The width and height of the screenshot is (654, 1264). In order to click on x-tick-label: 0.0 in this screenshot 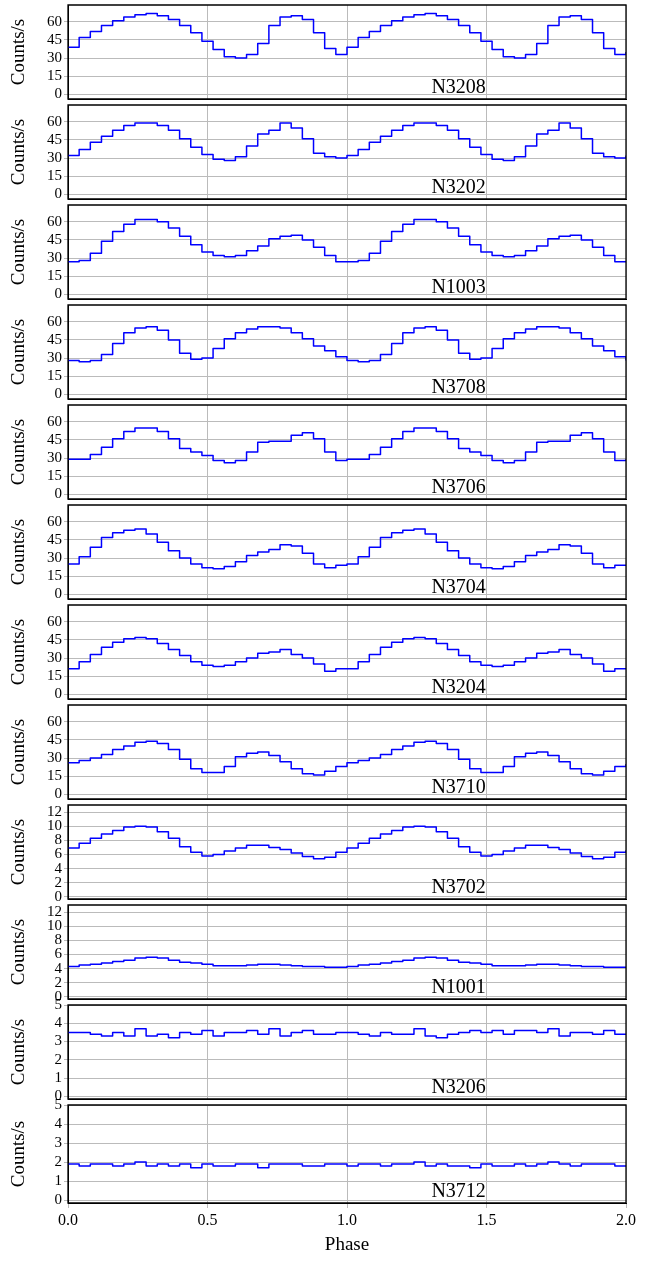, I will do `click(68, 1219)`.